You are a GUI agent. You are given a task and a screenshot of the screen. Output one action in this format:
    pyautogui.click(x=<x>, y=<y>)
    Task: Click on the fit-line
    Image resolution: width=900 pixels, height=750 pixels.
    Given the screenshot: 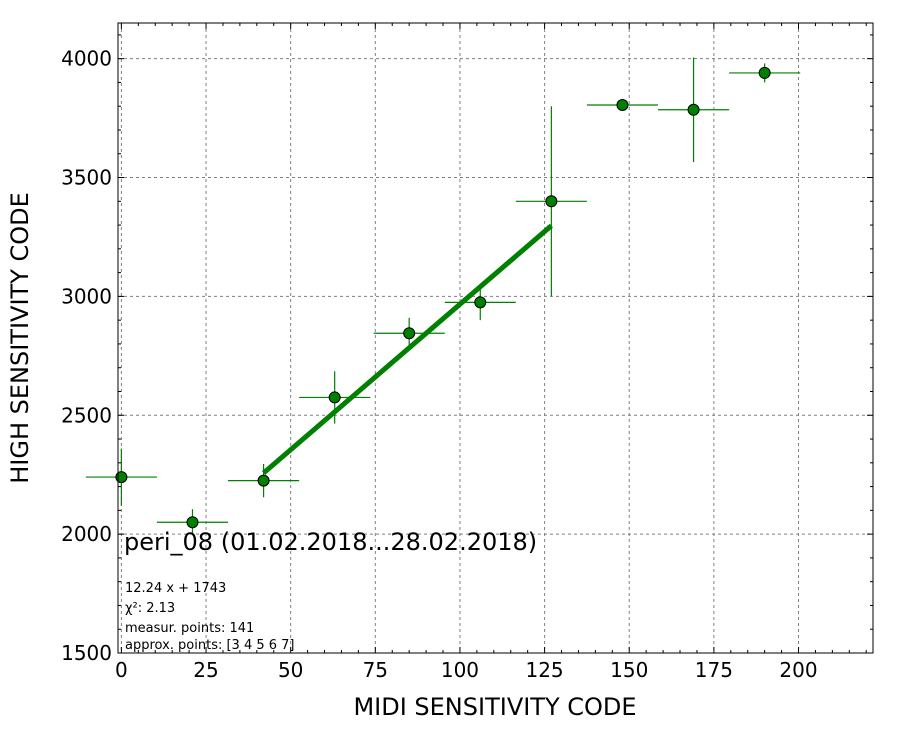 What is the action you would take?
    pyautogui.click(x=407, y=349)
    